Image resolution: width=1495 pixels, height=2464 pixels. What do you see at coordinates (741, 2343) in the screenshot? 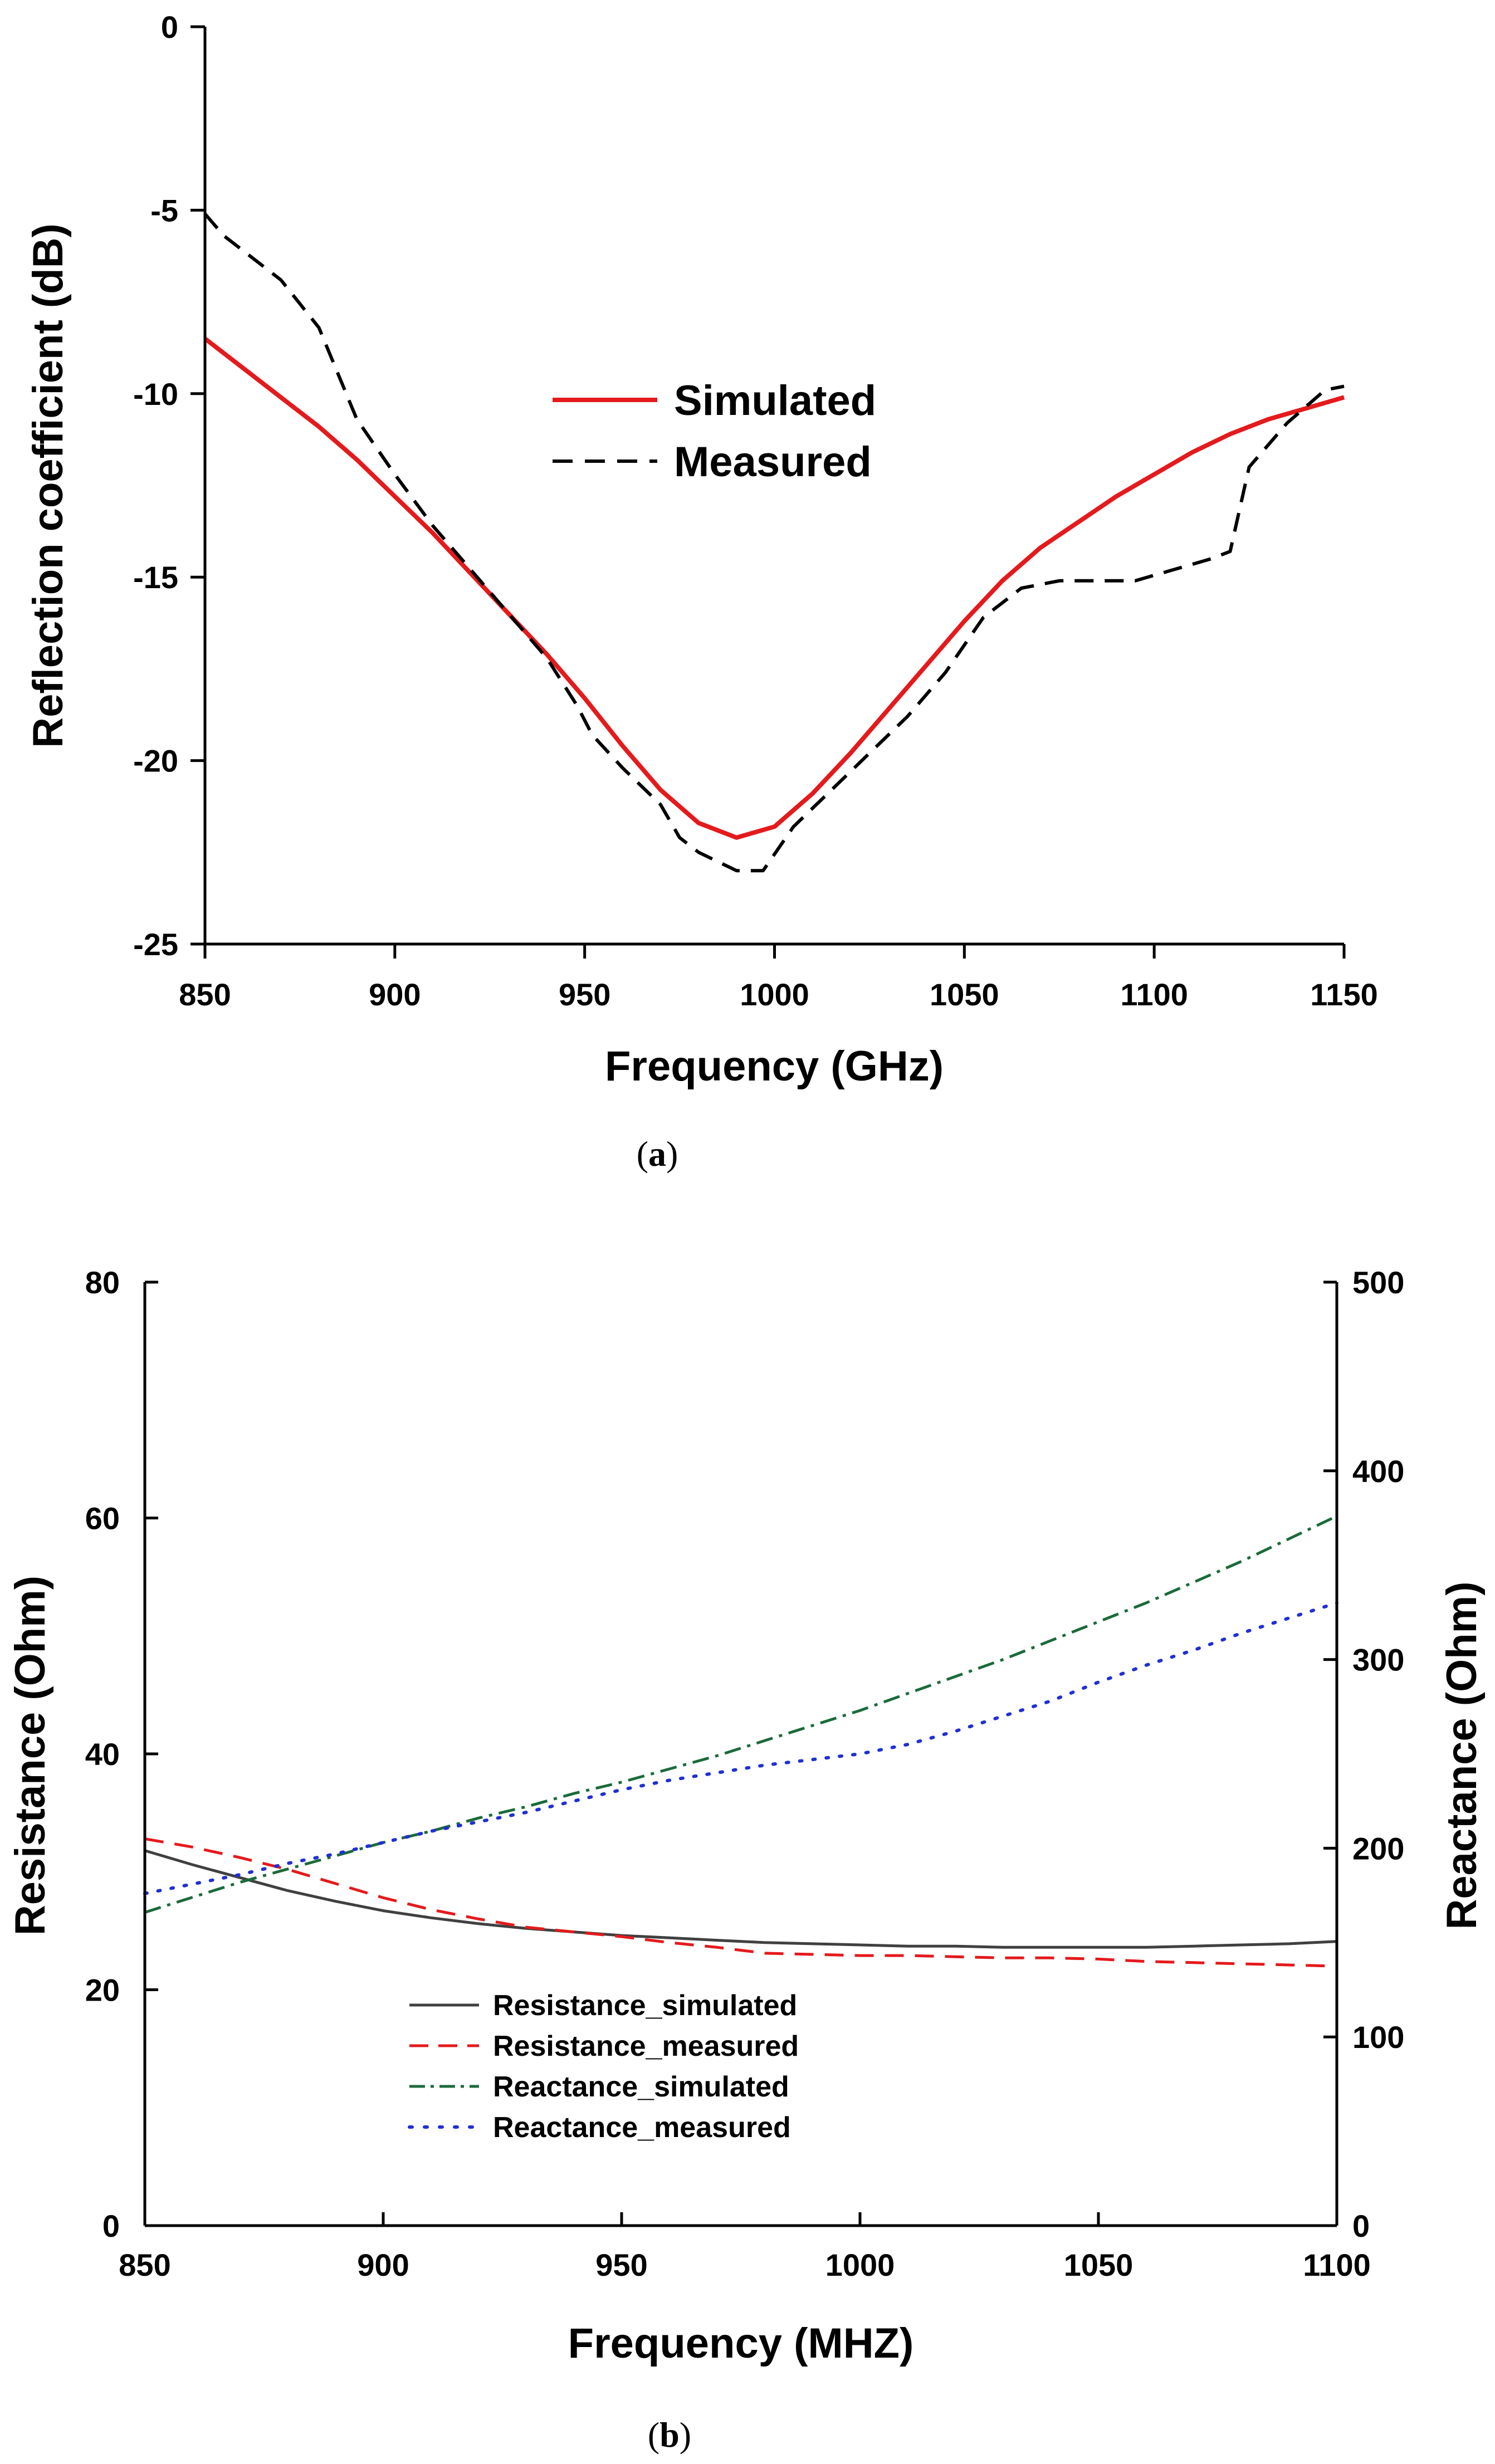
I see `panel-b-x-axis-title: Frequency (MHZ)` at bounding box center [741, 2343].